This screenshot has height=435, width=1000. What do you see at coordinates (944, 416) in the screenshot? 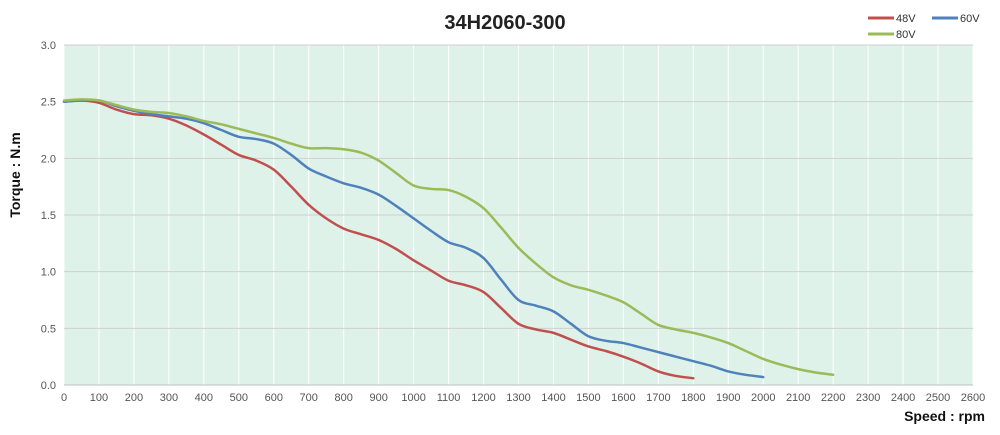
I see `x-axis-label: Speed : rpm` at bounding box center [944, 416].